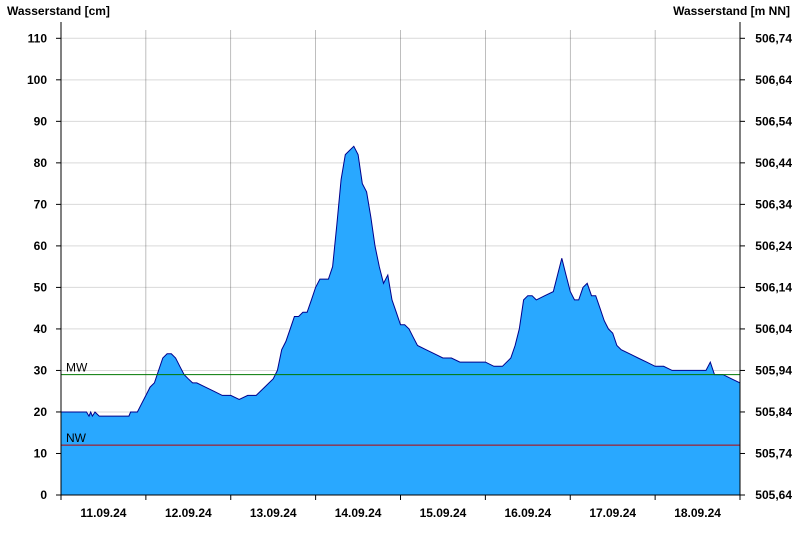 The image size is (800, 550). Describe the element at coordinates (41, 287) in the screenshot. I see `left-tick-label: 50` at that location.